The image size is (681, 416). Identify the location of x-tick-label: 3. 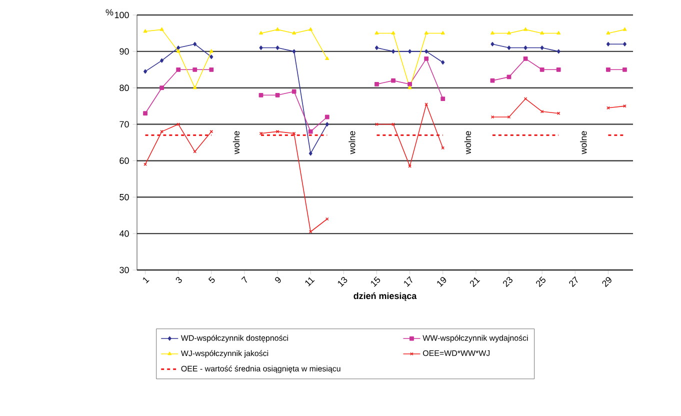
(179, 280).